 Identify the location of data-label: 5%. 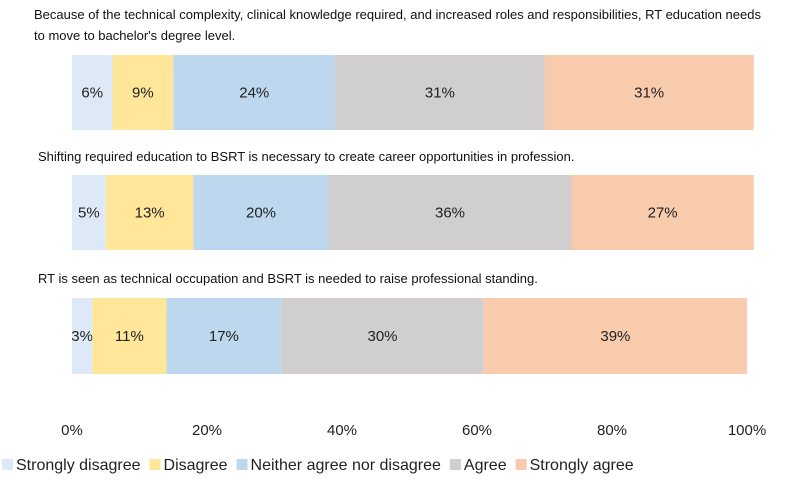
(89, 212).